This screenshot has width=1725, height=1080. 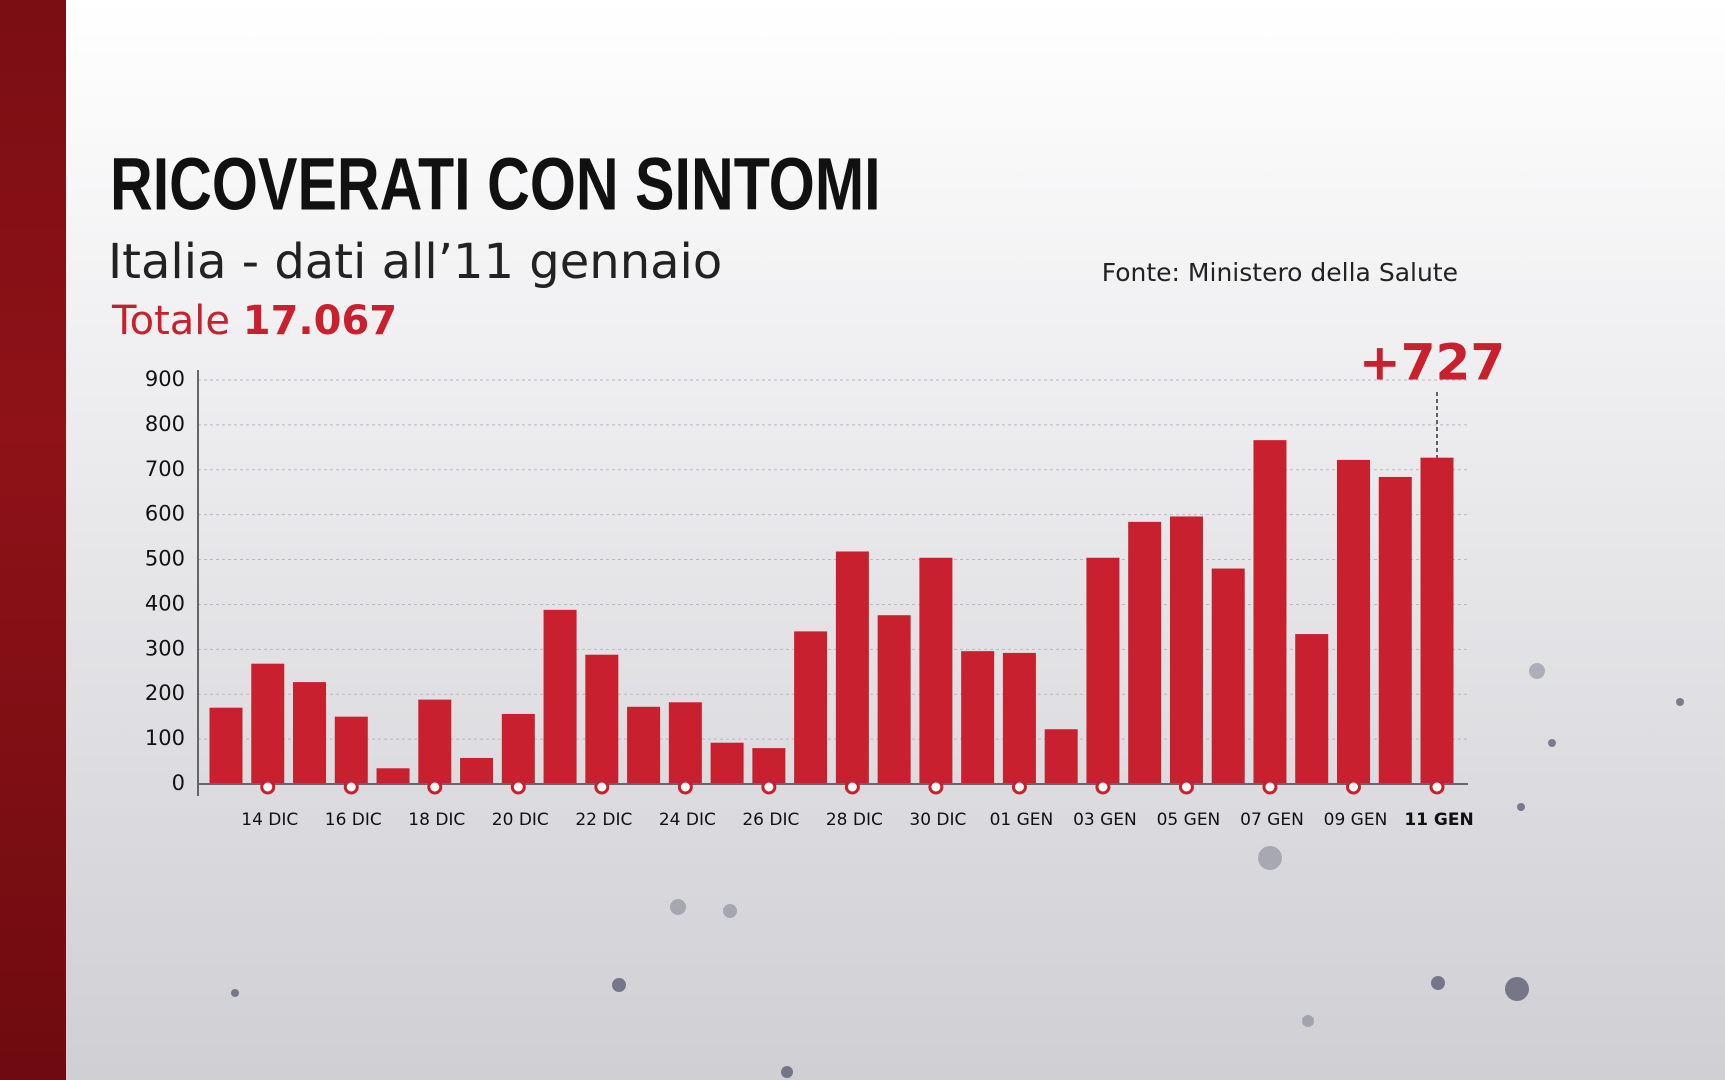 What do you see at coordinates (770, 820) in the screenshot?
I see `x-tick-label: 26 DIC` at bounding box center [770, 820].